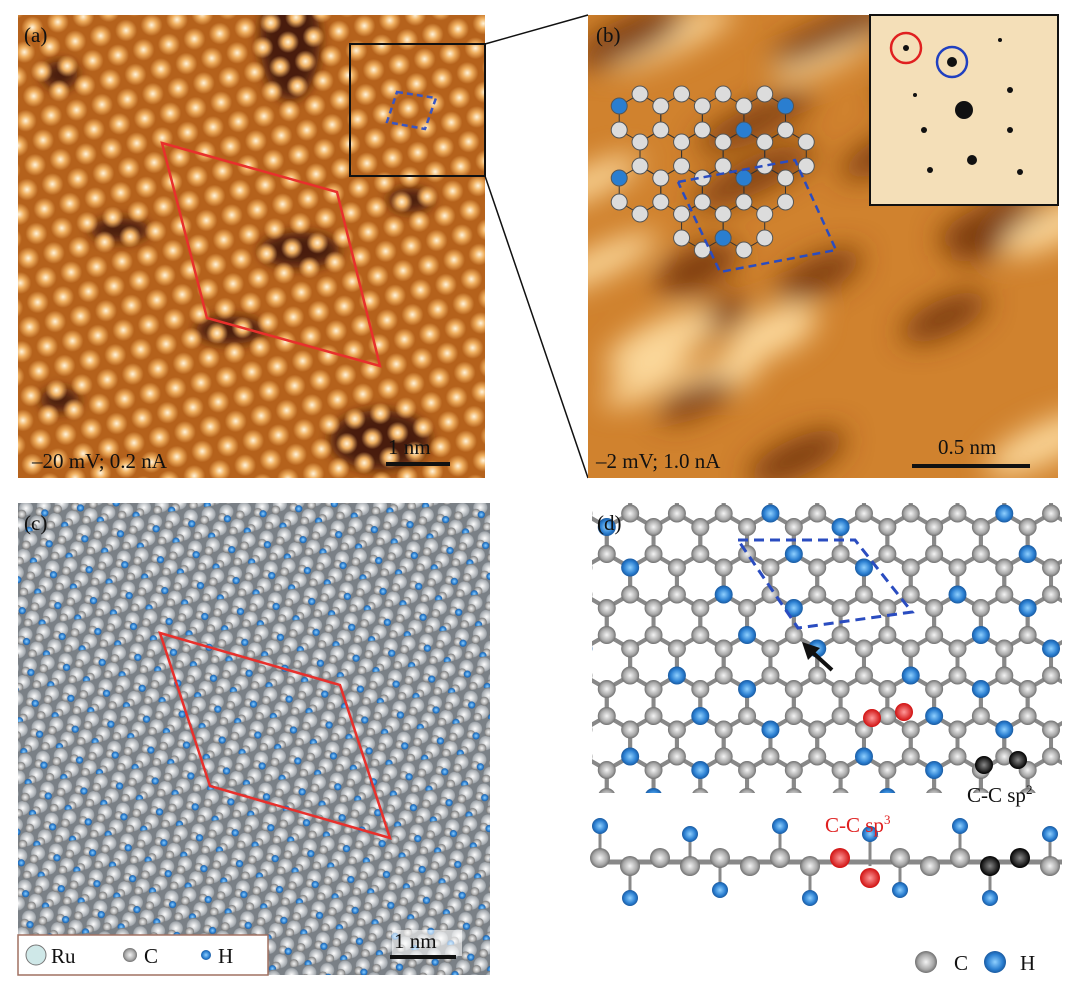 The height and width of the screenshot is (996, 1080). I want to click on sp3-atom, so click(904, 712).